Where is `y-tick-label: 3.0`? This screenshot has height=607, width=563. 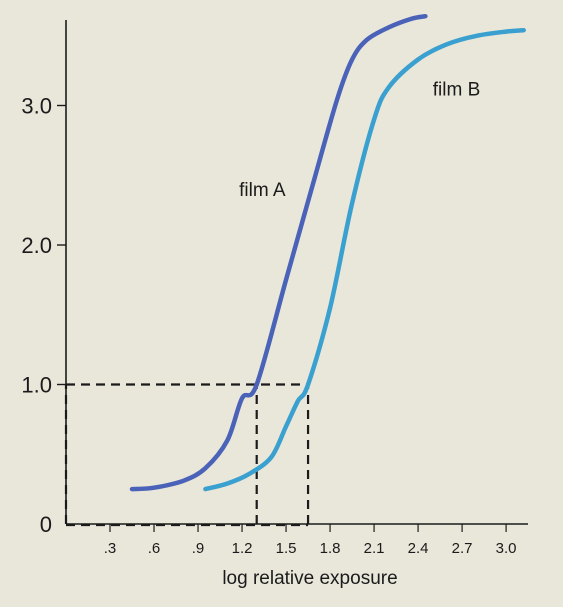
y-tick-label: 3.0 is located at coordinates (36, 106).